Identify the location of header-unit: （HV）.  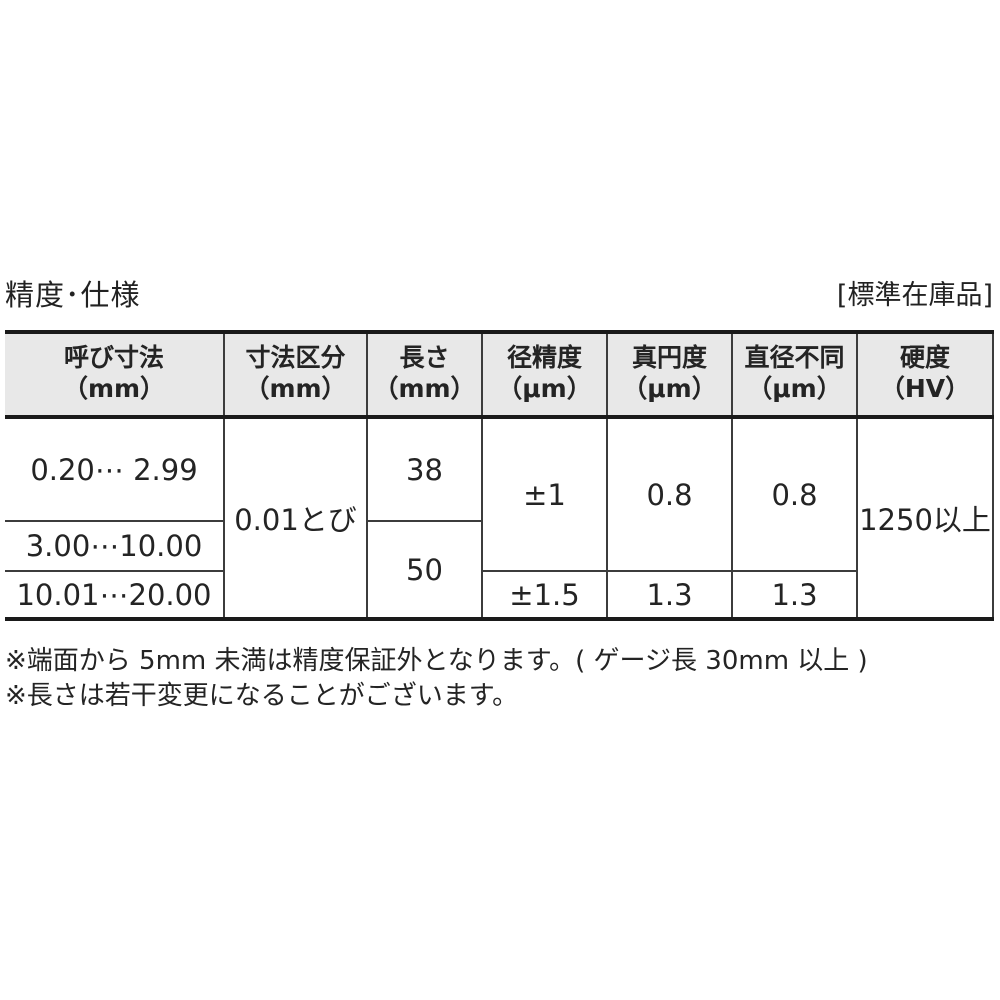
(925, 388).